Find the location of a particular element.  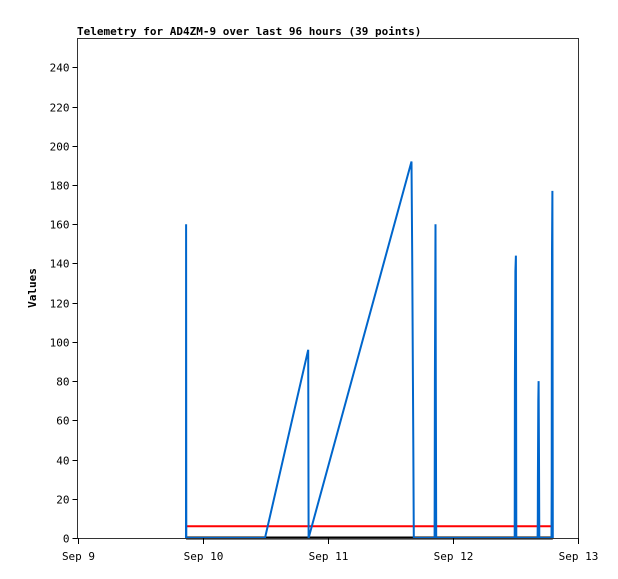

y-tick-label: 120 is located at coordinates (60, 304).